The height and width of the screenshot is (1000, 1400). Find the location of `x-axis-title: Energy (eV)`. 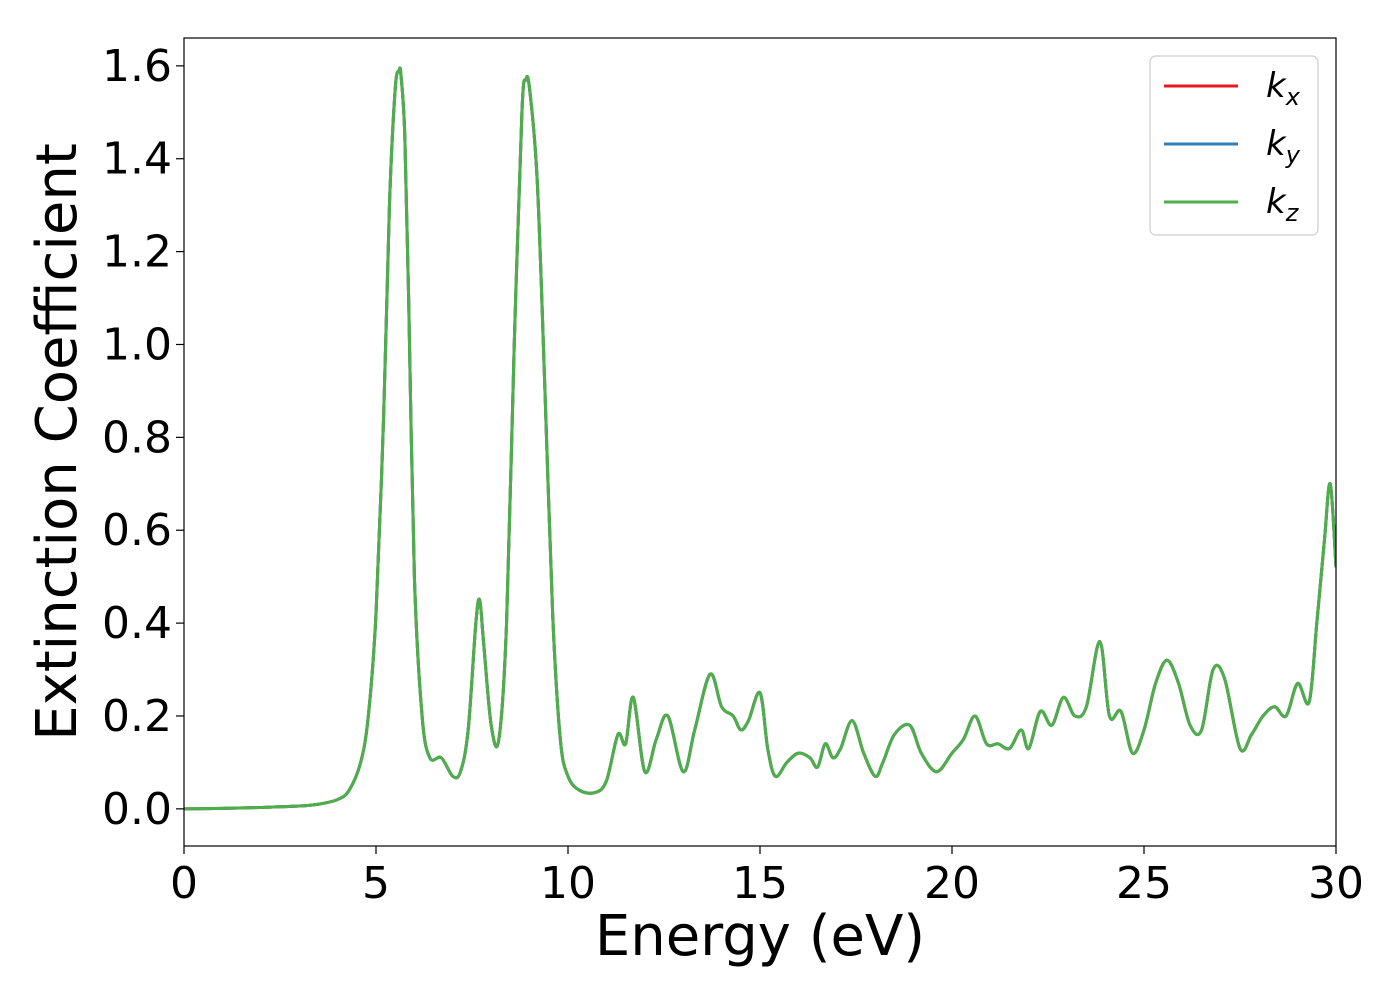

x-axis-title: Energy (eV) is located at coordinates (760, 936).